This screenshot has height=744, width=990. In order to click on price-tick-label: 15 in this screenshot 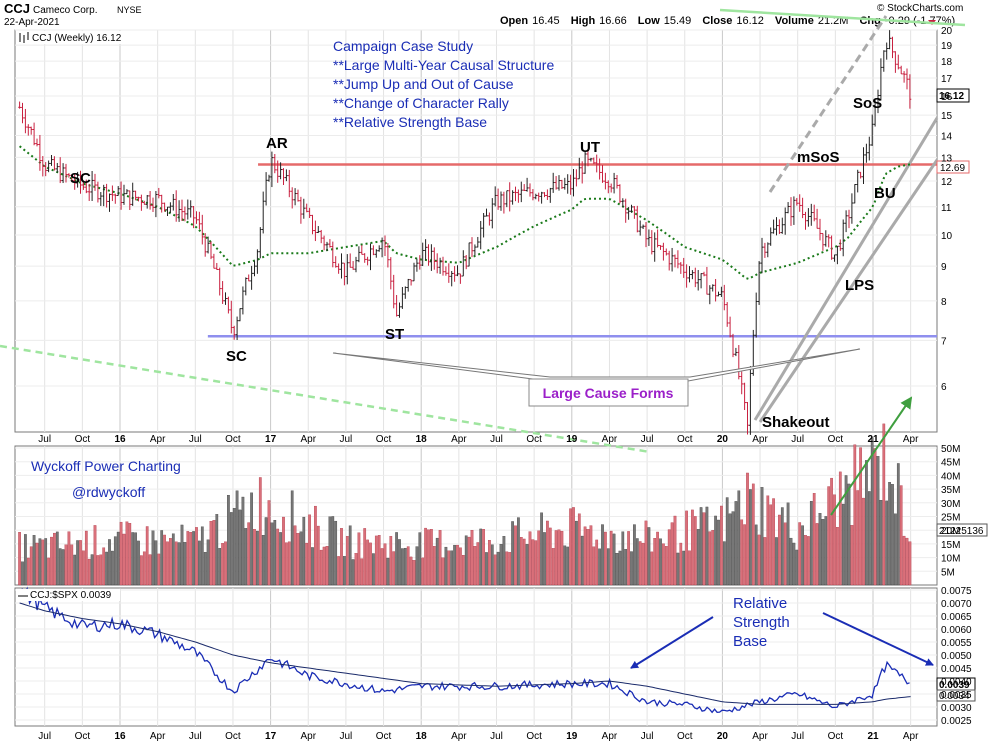, I will do `click(947, 116)`.